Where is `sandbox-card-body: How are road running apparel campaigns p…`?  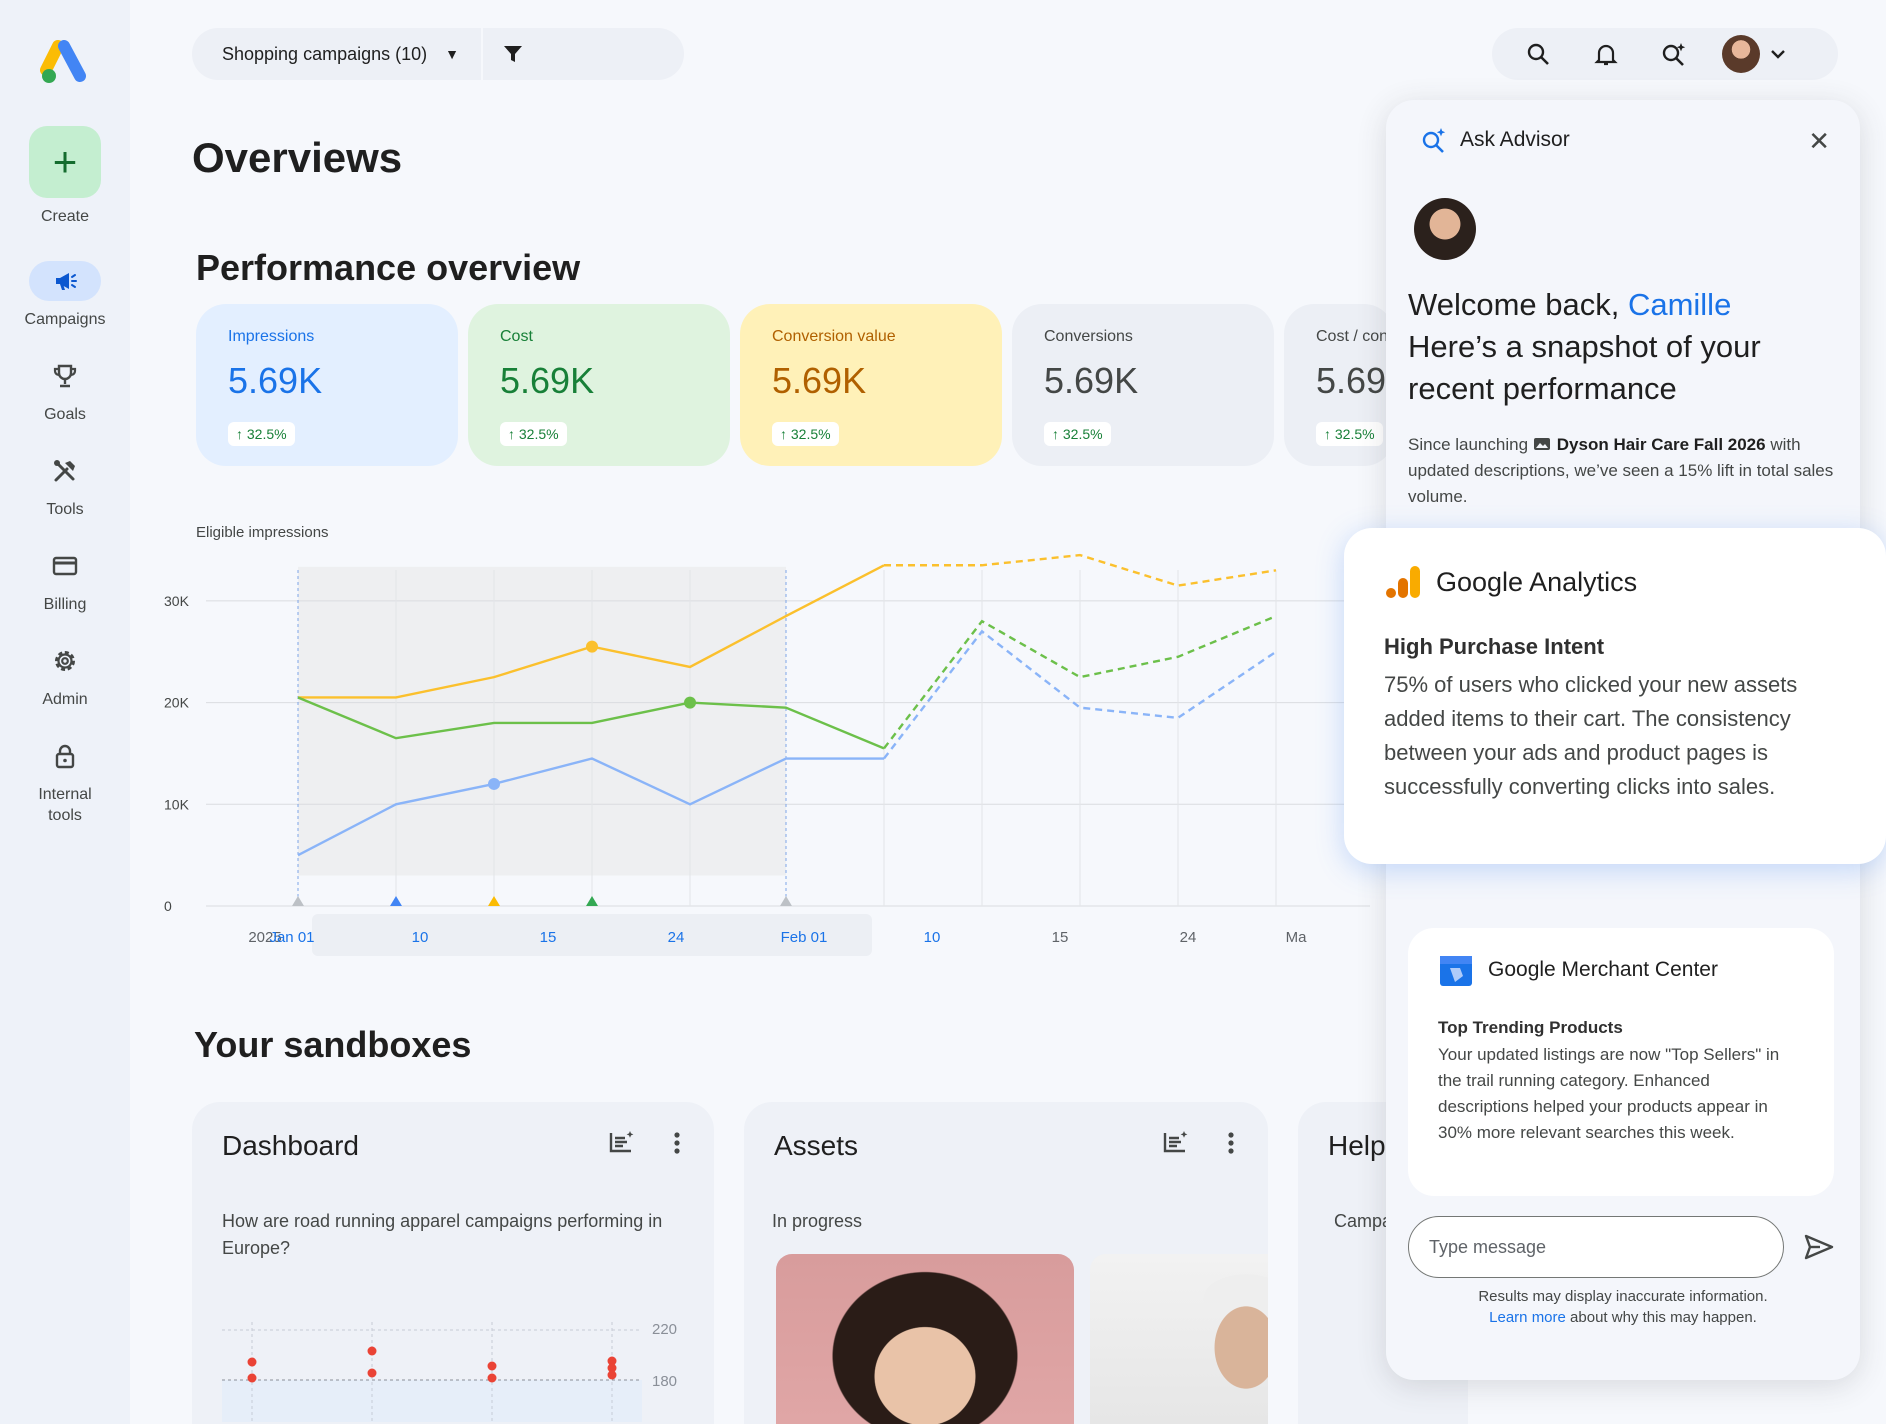
sandbox-card-body: How are road running apparel campaigns p… is located at coordinates (442, 1234).